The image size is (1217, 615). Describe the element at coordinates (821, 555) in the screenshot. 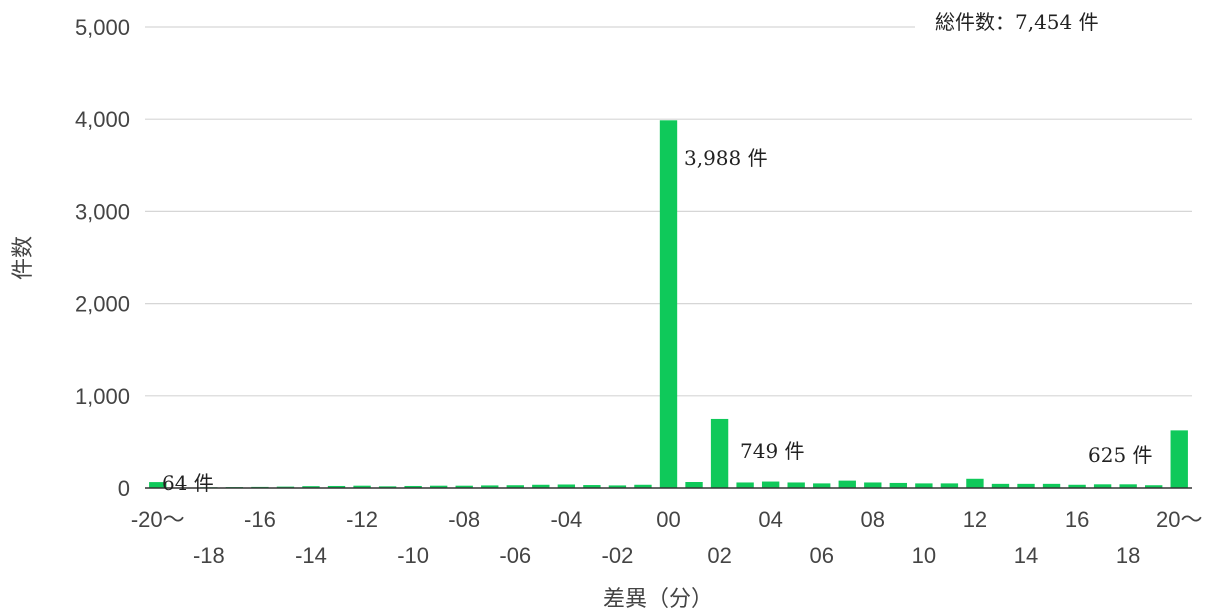

I see `x-tick-label-row2: 06` at that location.